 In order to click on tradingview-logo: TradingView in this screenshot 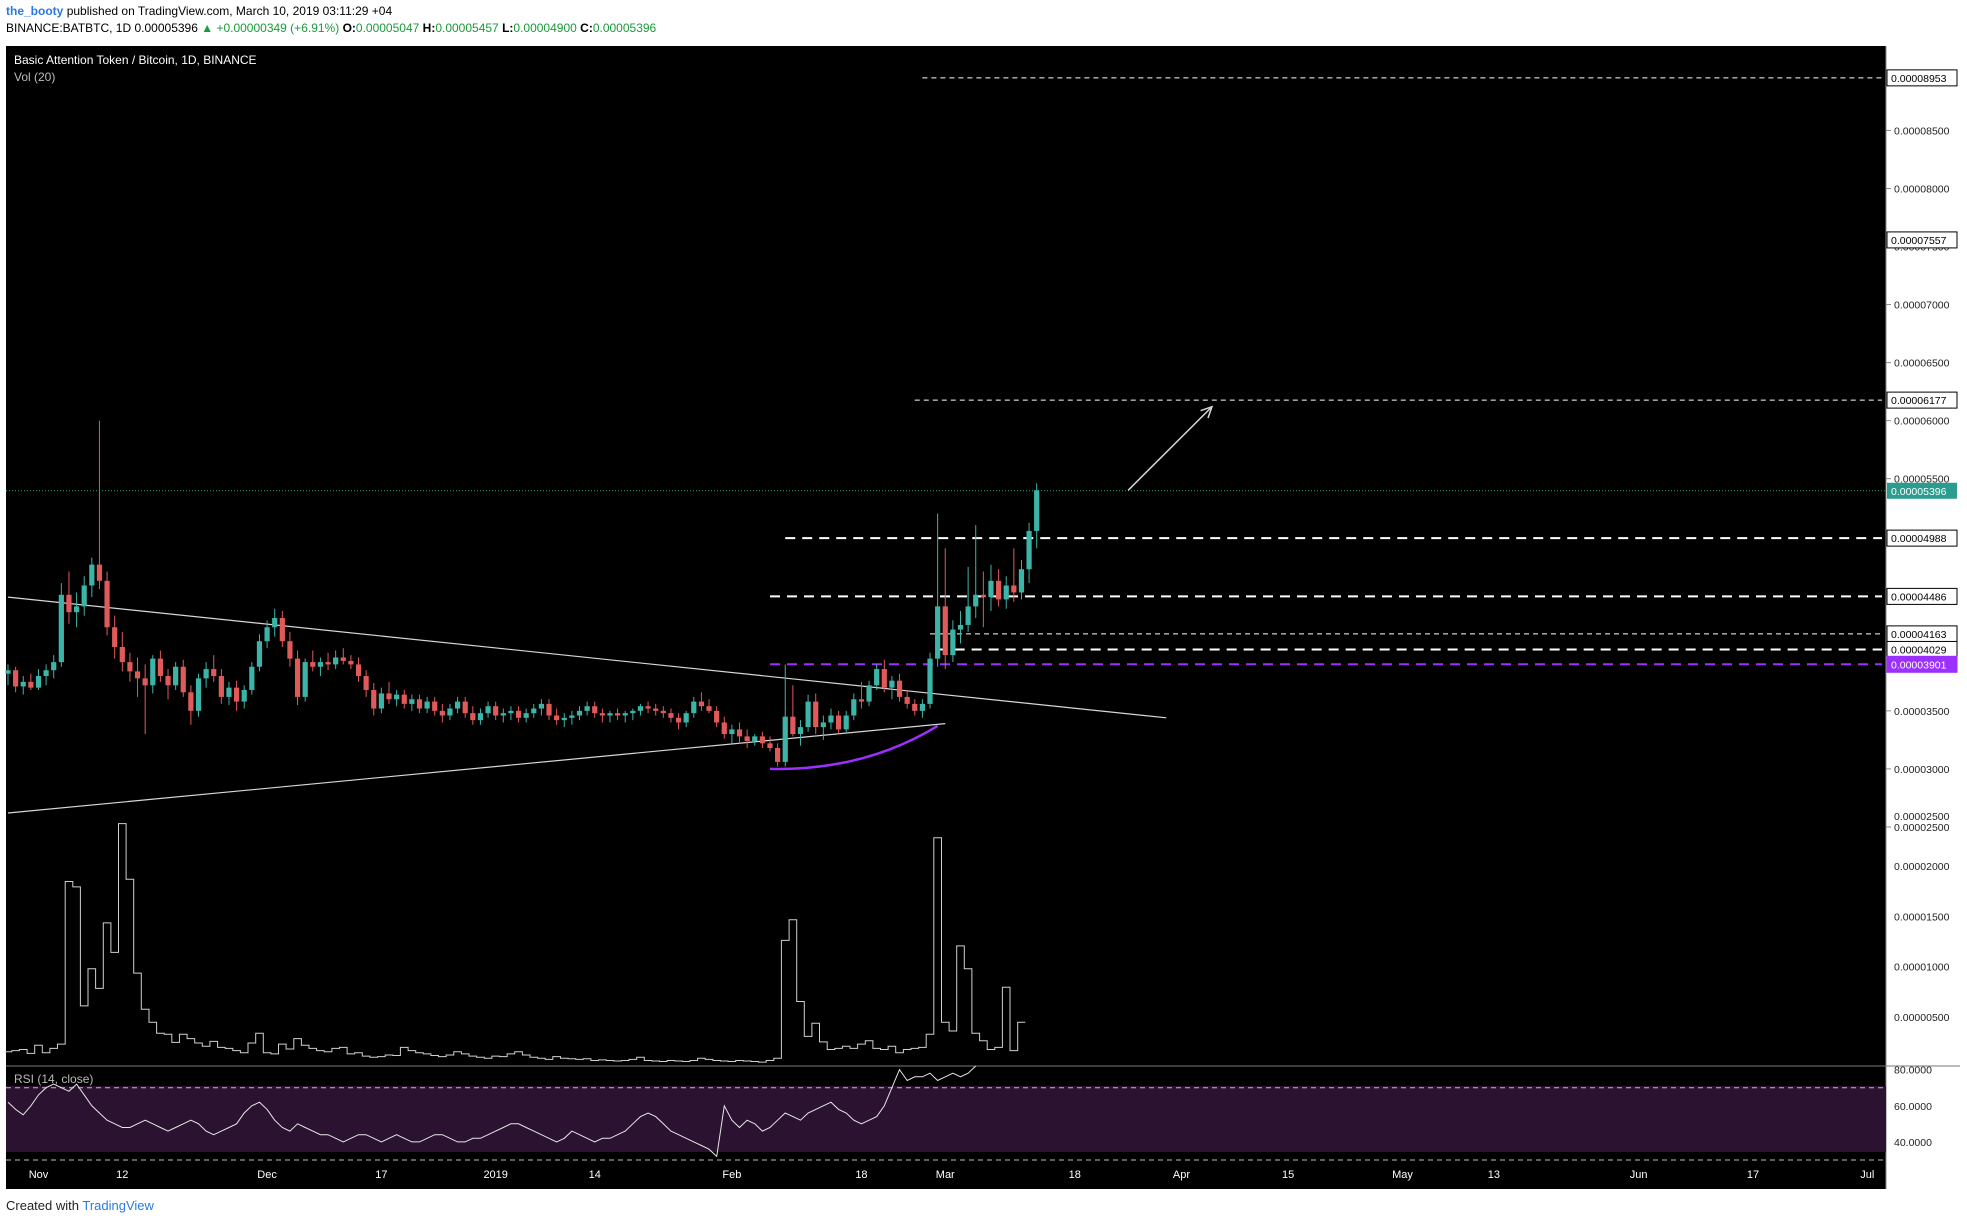, I will do `click(118, 1205)`.